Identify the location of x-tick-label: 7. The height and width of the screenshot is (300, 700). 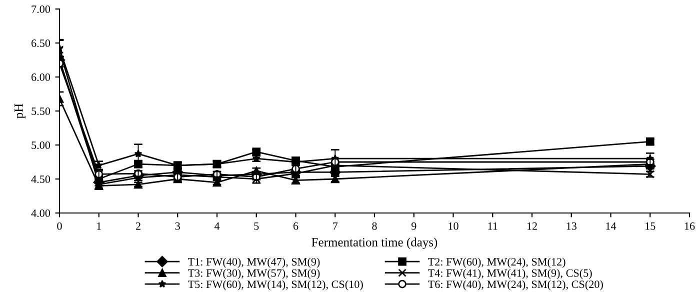
(335, 226).